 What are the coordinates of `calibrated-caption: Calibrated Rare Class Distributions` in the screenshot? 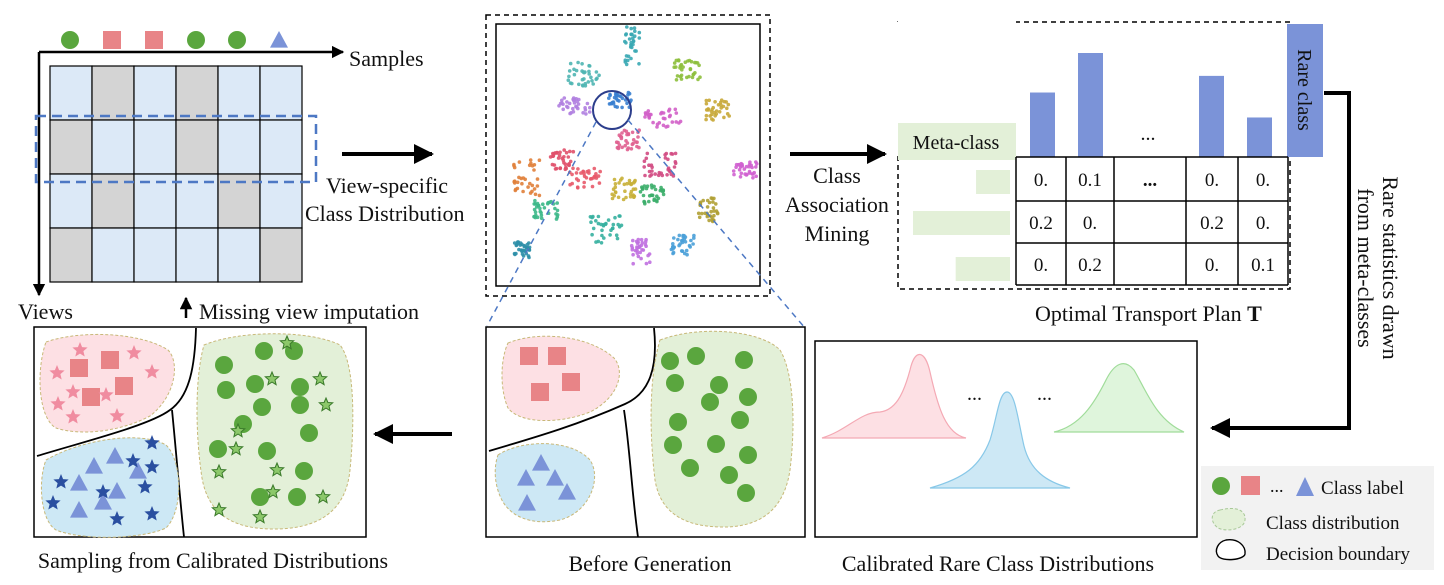 It's located at (998, 563).